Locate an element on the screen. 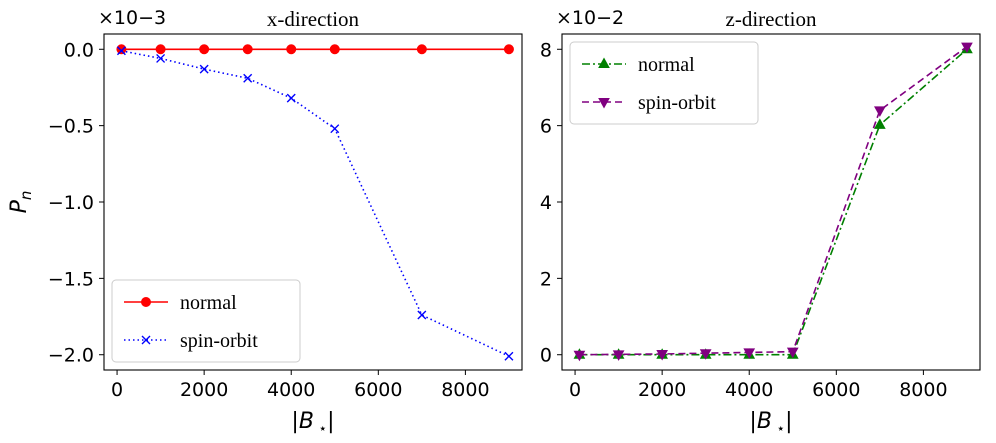  series-normal is located at coordinates (315, 49).